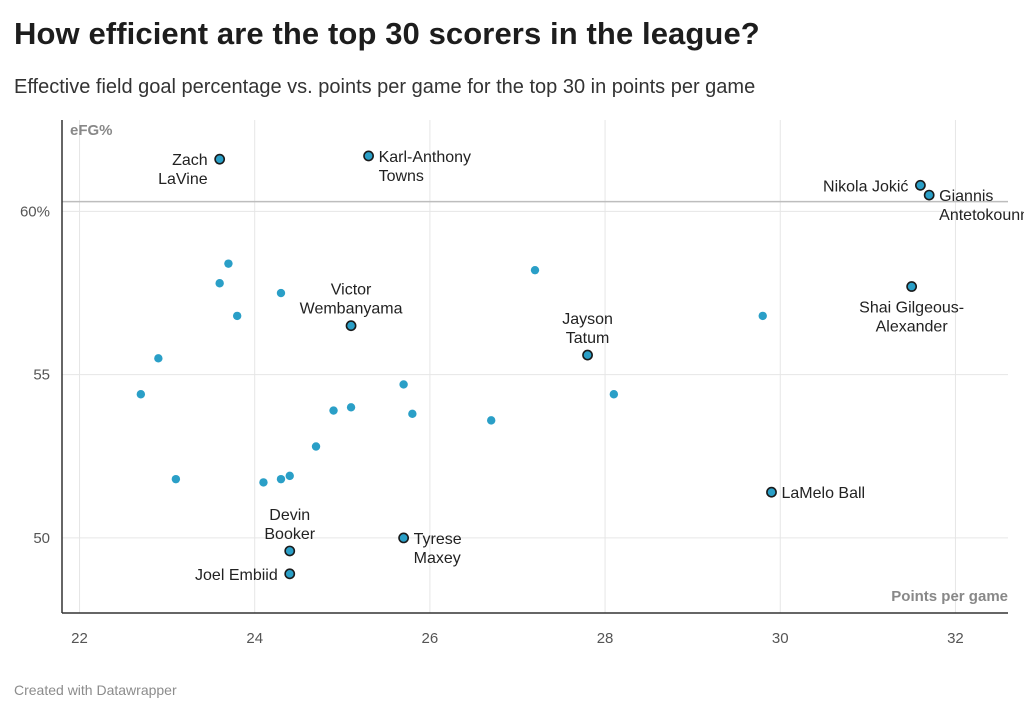 Image resolution: width=1024 pixels, height=717 pixels. I want to click on credit-footer: Created with Datawrapper, so click(95, 690).